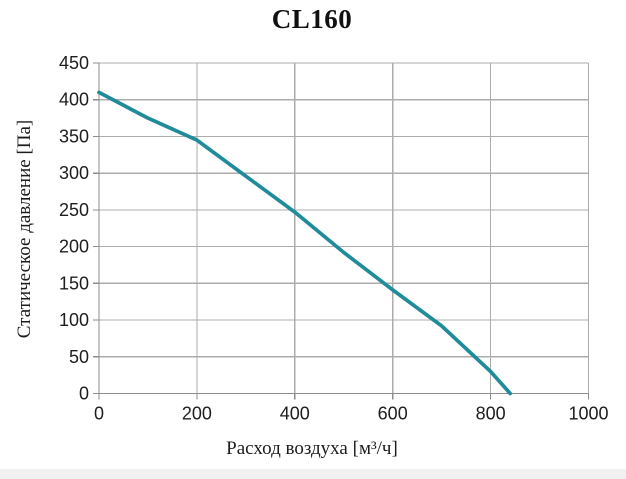  Describe the element at coordinates (491, 414) in the screenshot. I see `x-tick-label: 800` at that location.